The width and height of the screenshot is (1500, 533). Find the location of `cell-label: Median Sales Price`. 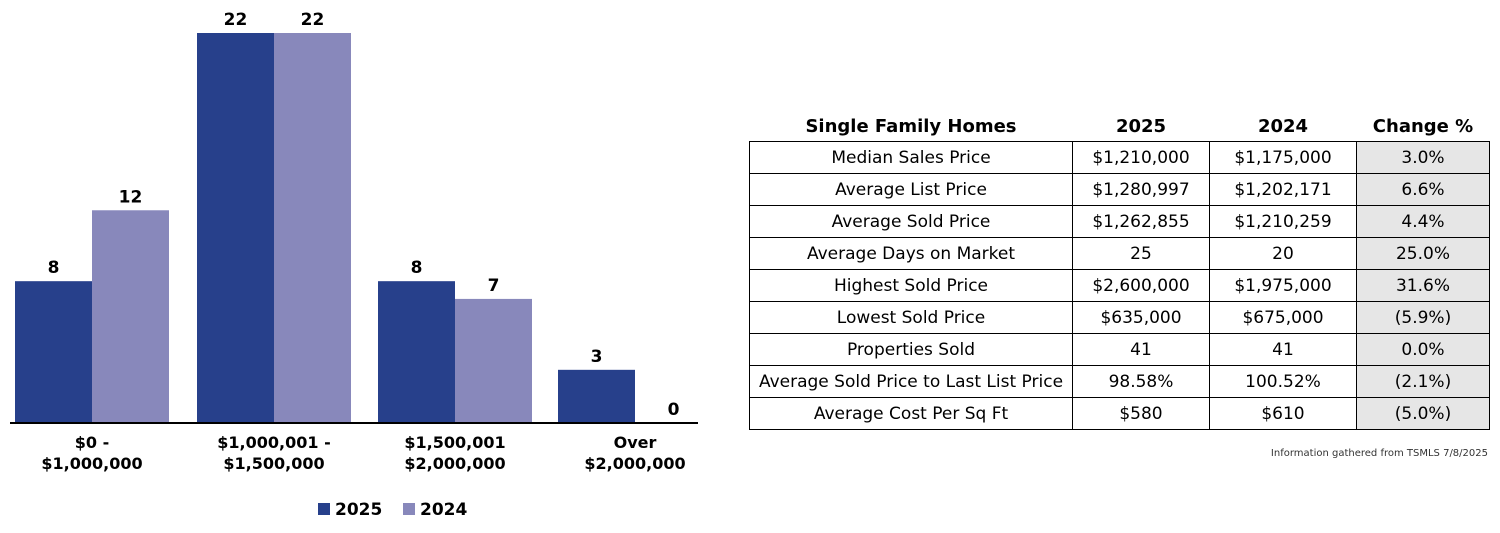

cell-label: Median Sales Price is located at coordinates (911, 157).